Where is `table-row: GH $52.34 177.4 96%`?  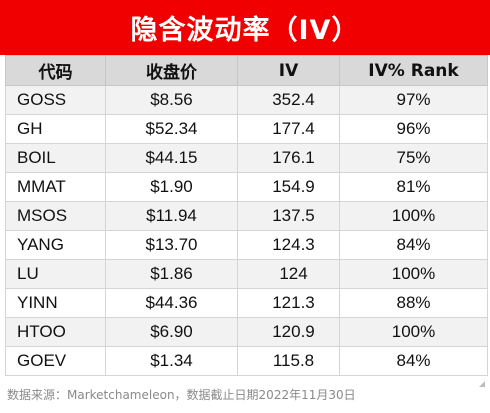
table-row: GH $52.34 177.4 96% is located at coordinates (246, 129).